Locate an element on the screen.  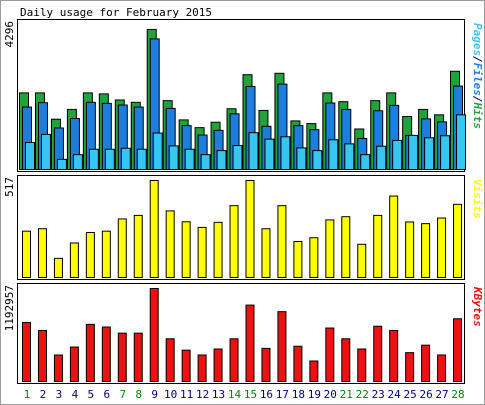
x-tick-label: 8 is located at coordinates (138, 394).